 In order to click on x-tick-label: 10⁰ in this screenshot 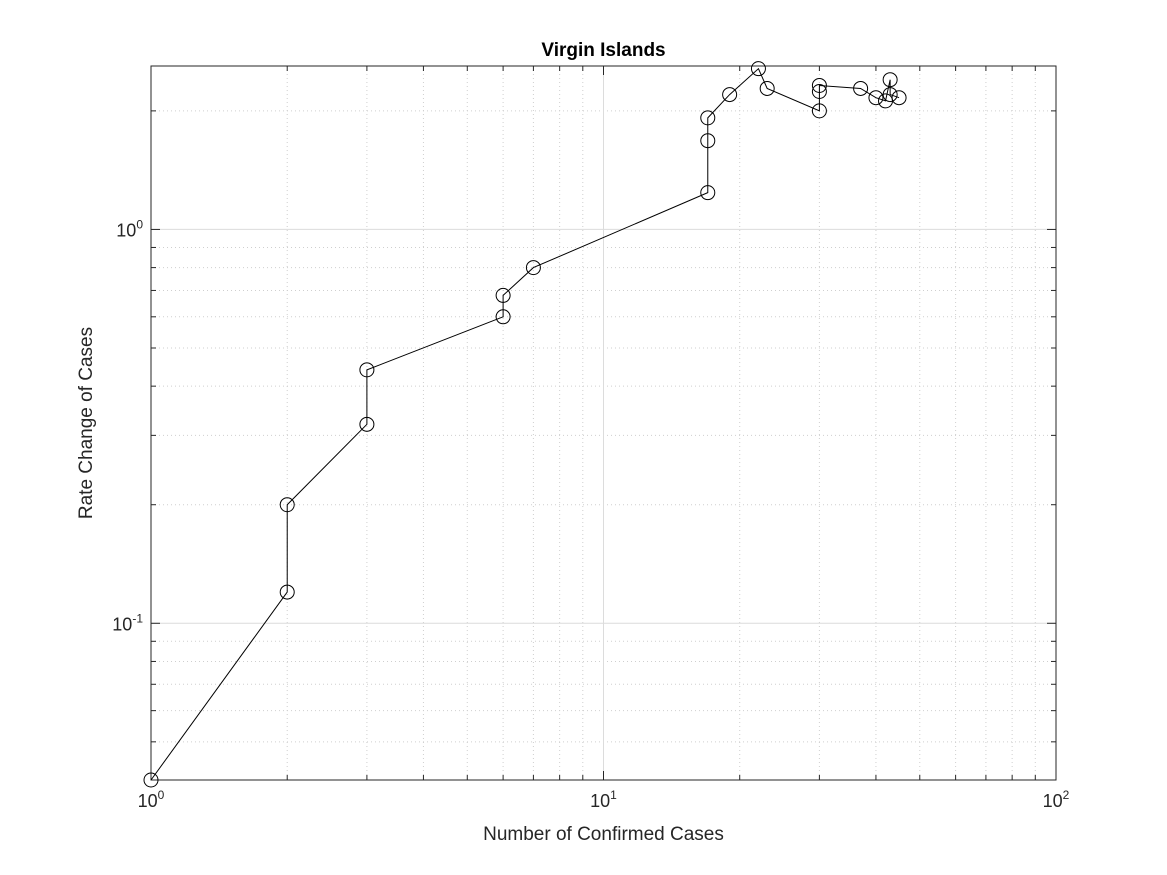, I will do `click(151, 799)`.